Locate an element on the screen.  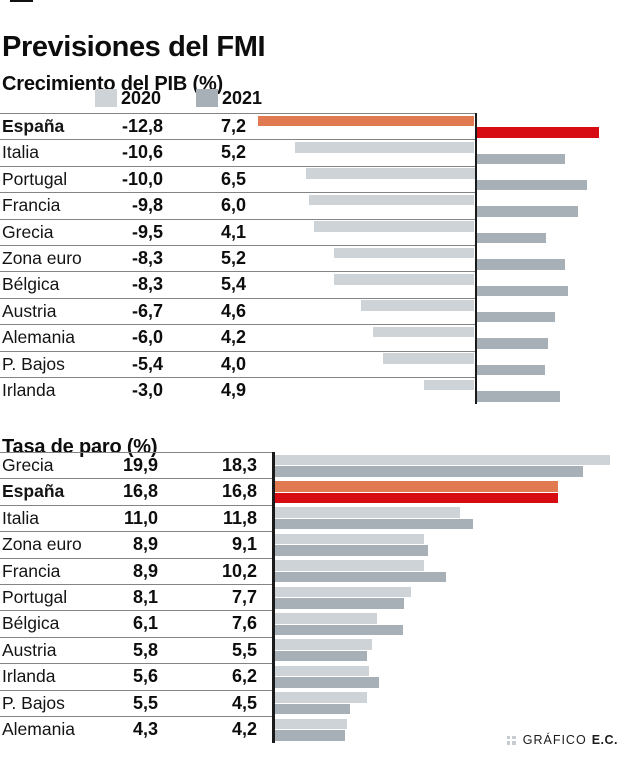
value-2020: 5,8 is located at coordinates (145, 649).